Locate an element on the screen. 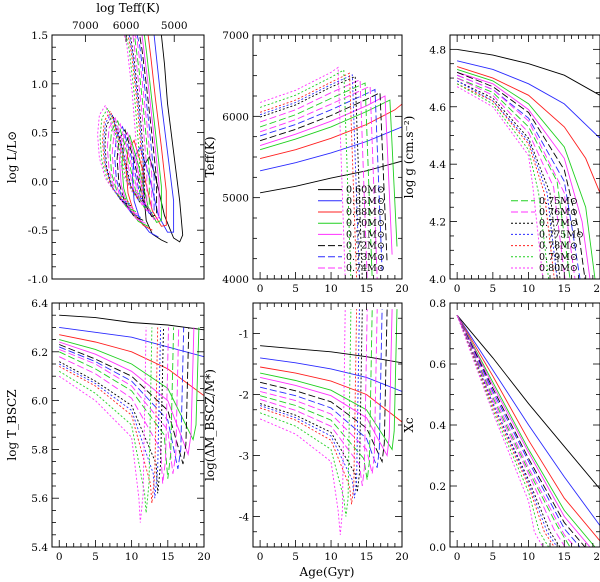  series-line-logg-0p68 is located at coordinates (528, 130).